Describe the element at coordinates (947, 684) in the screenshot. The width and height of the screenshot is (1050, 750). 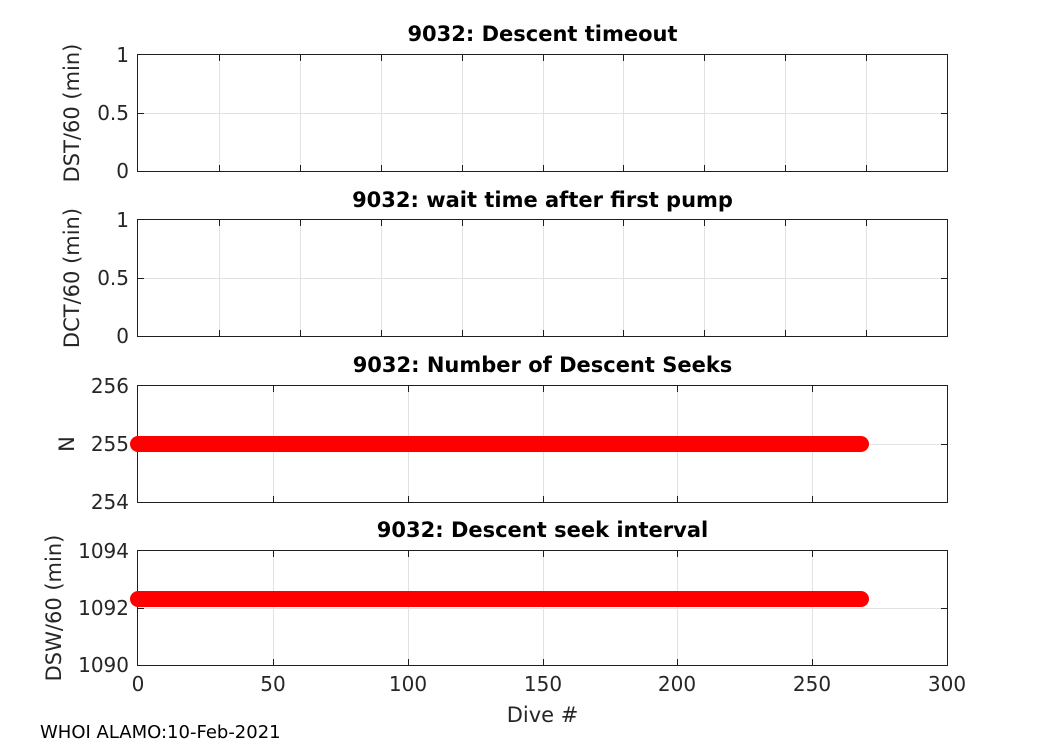
I see `x-tick-label: 300` at that location.